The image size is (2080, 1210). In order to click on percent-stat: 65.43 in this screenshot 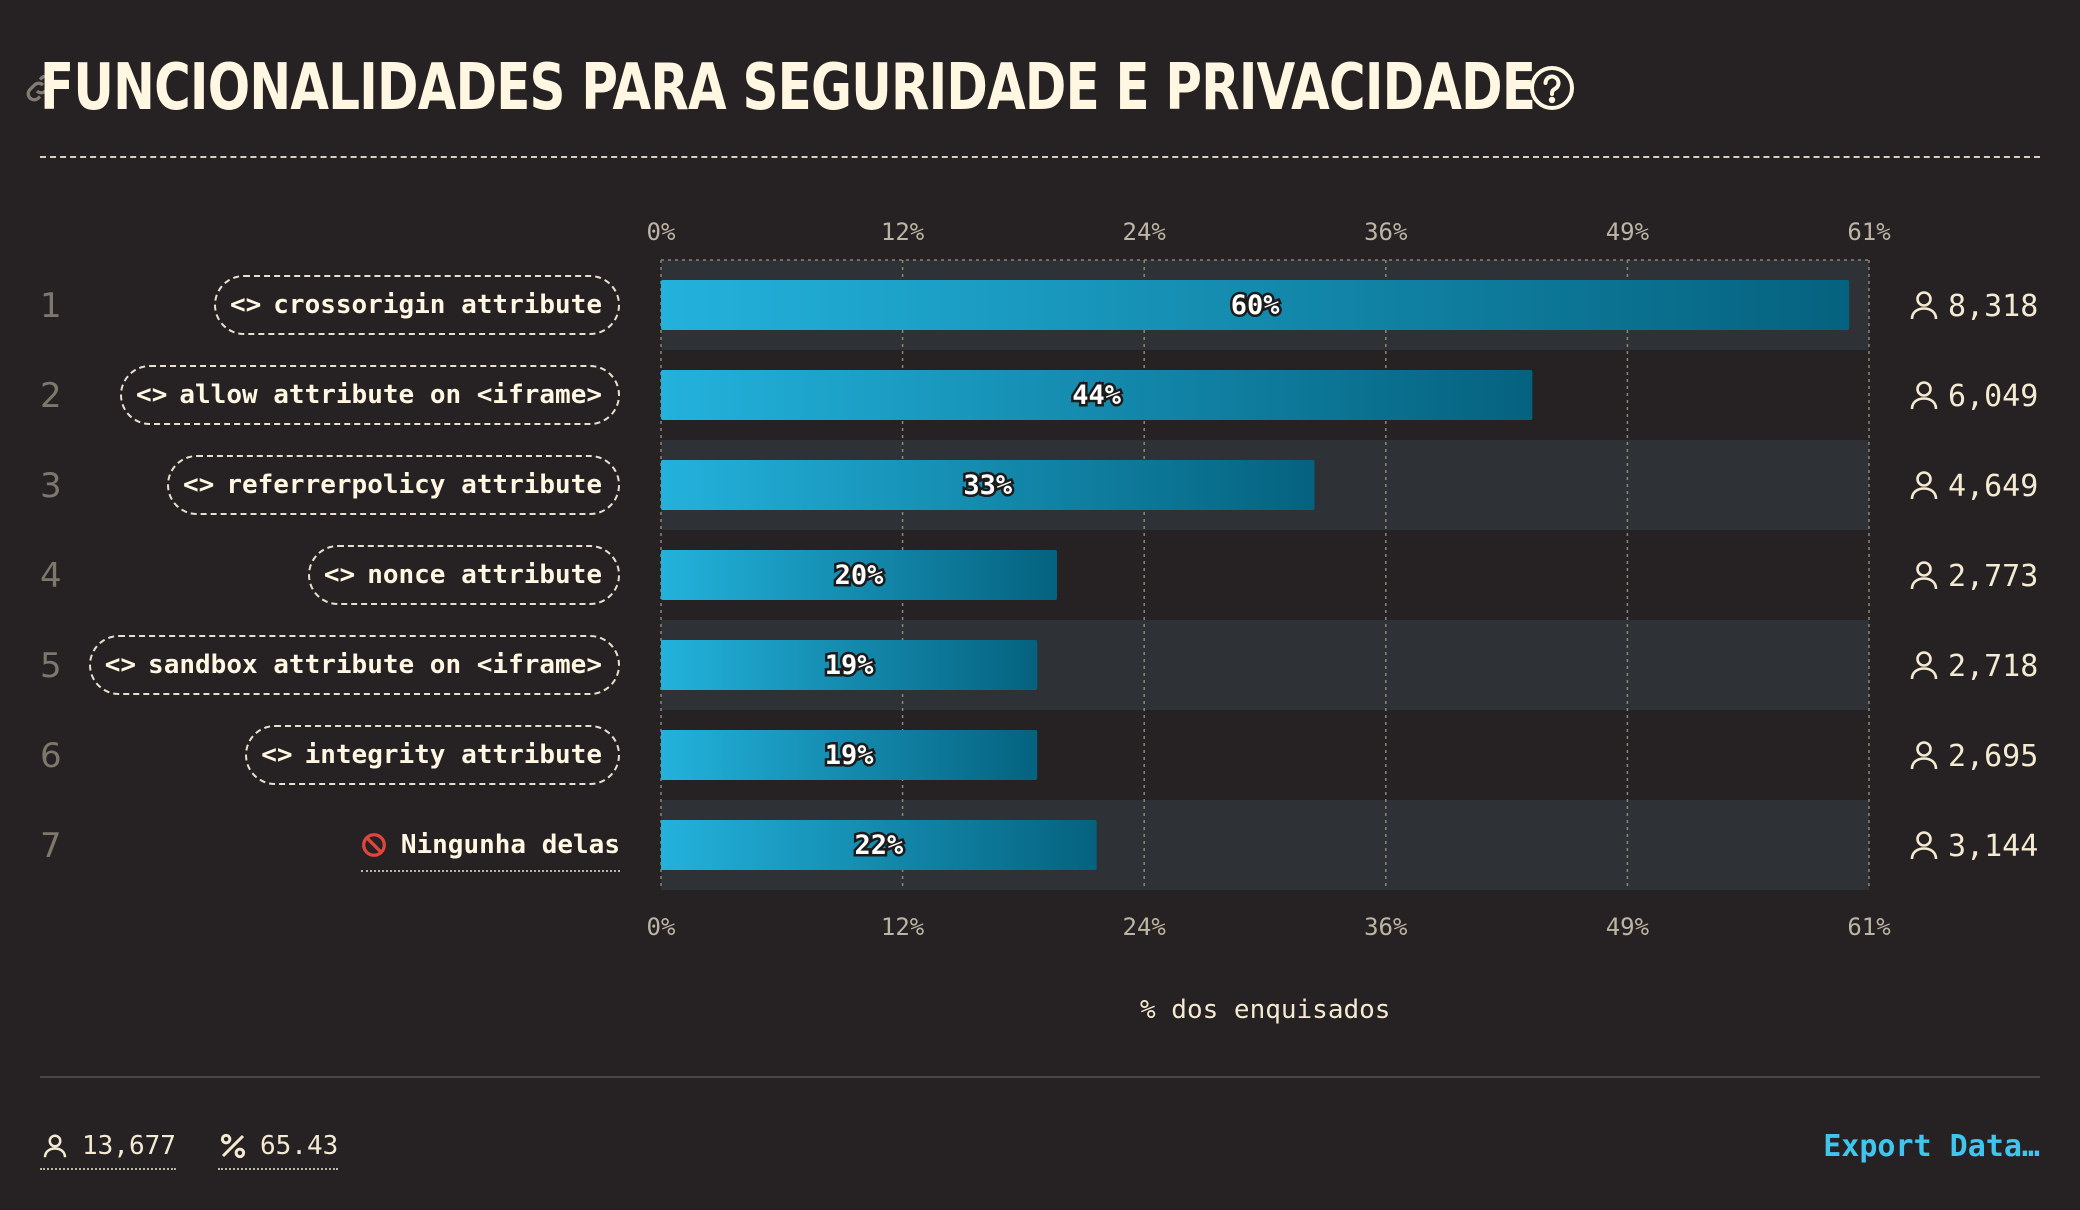, I will do `click(278, 1147)`.